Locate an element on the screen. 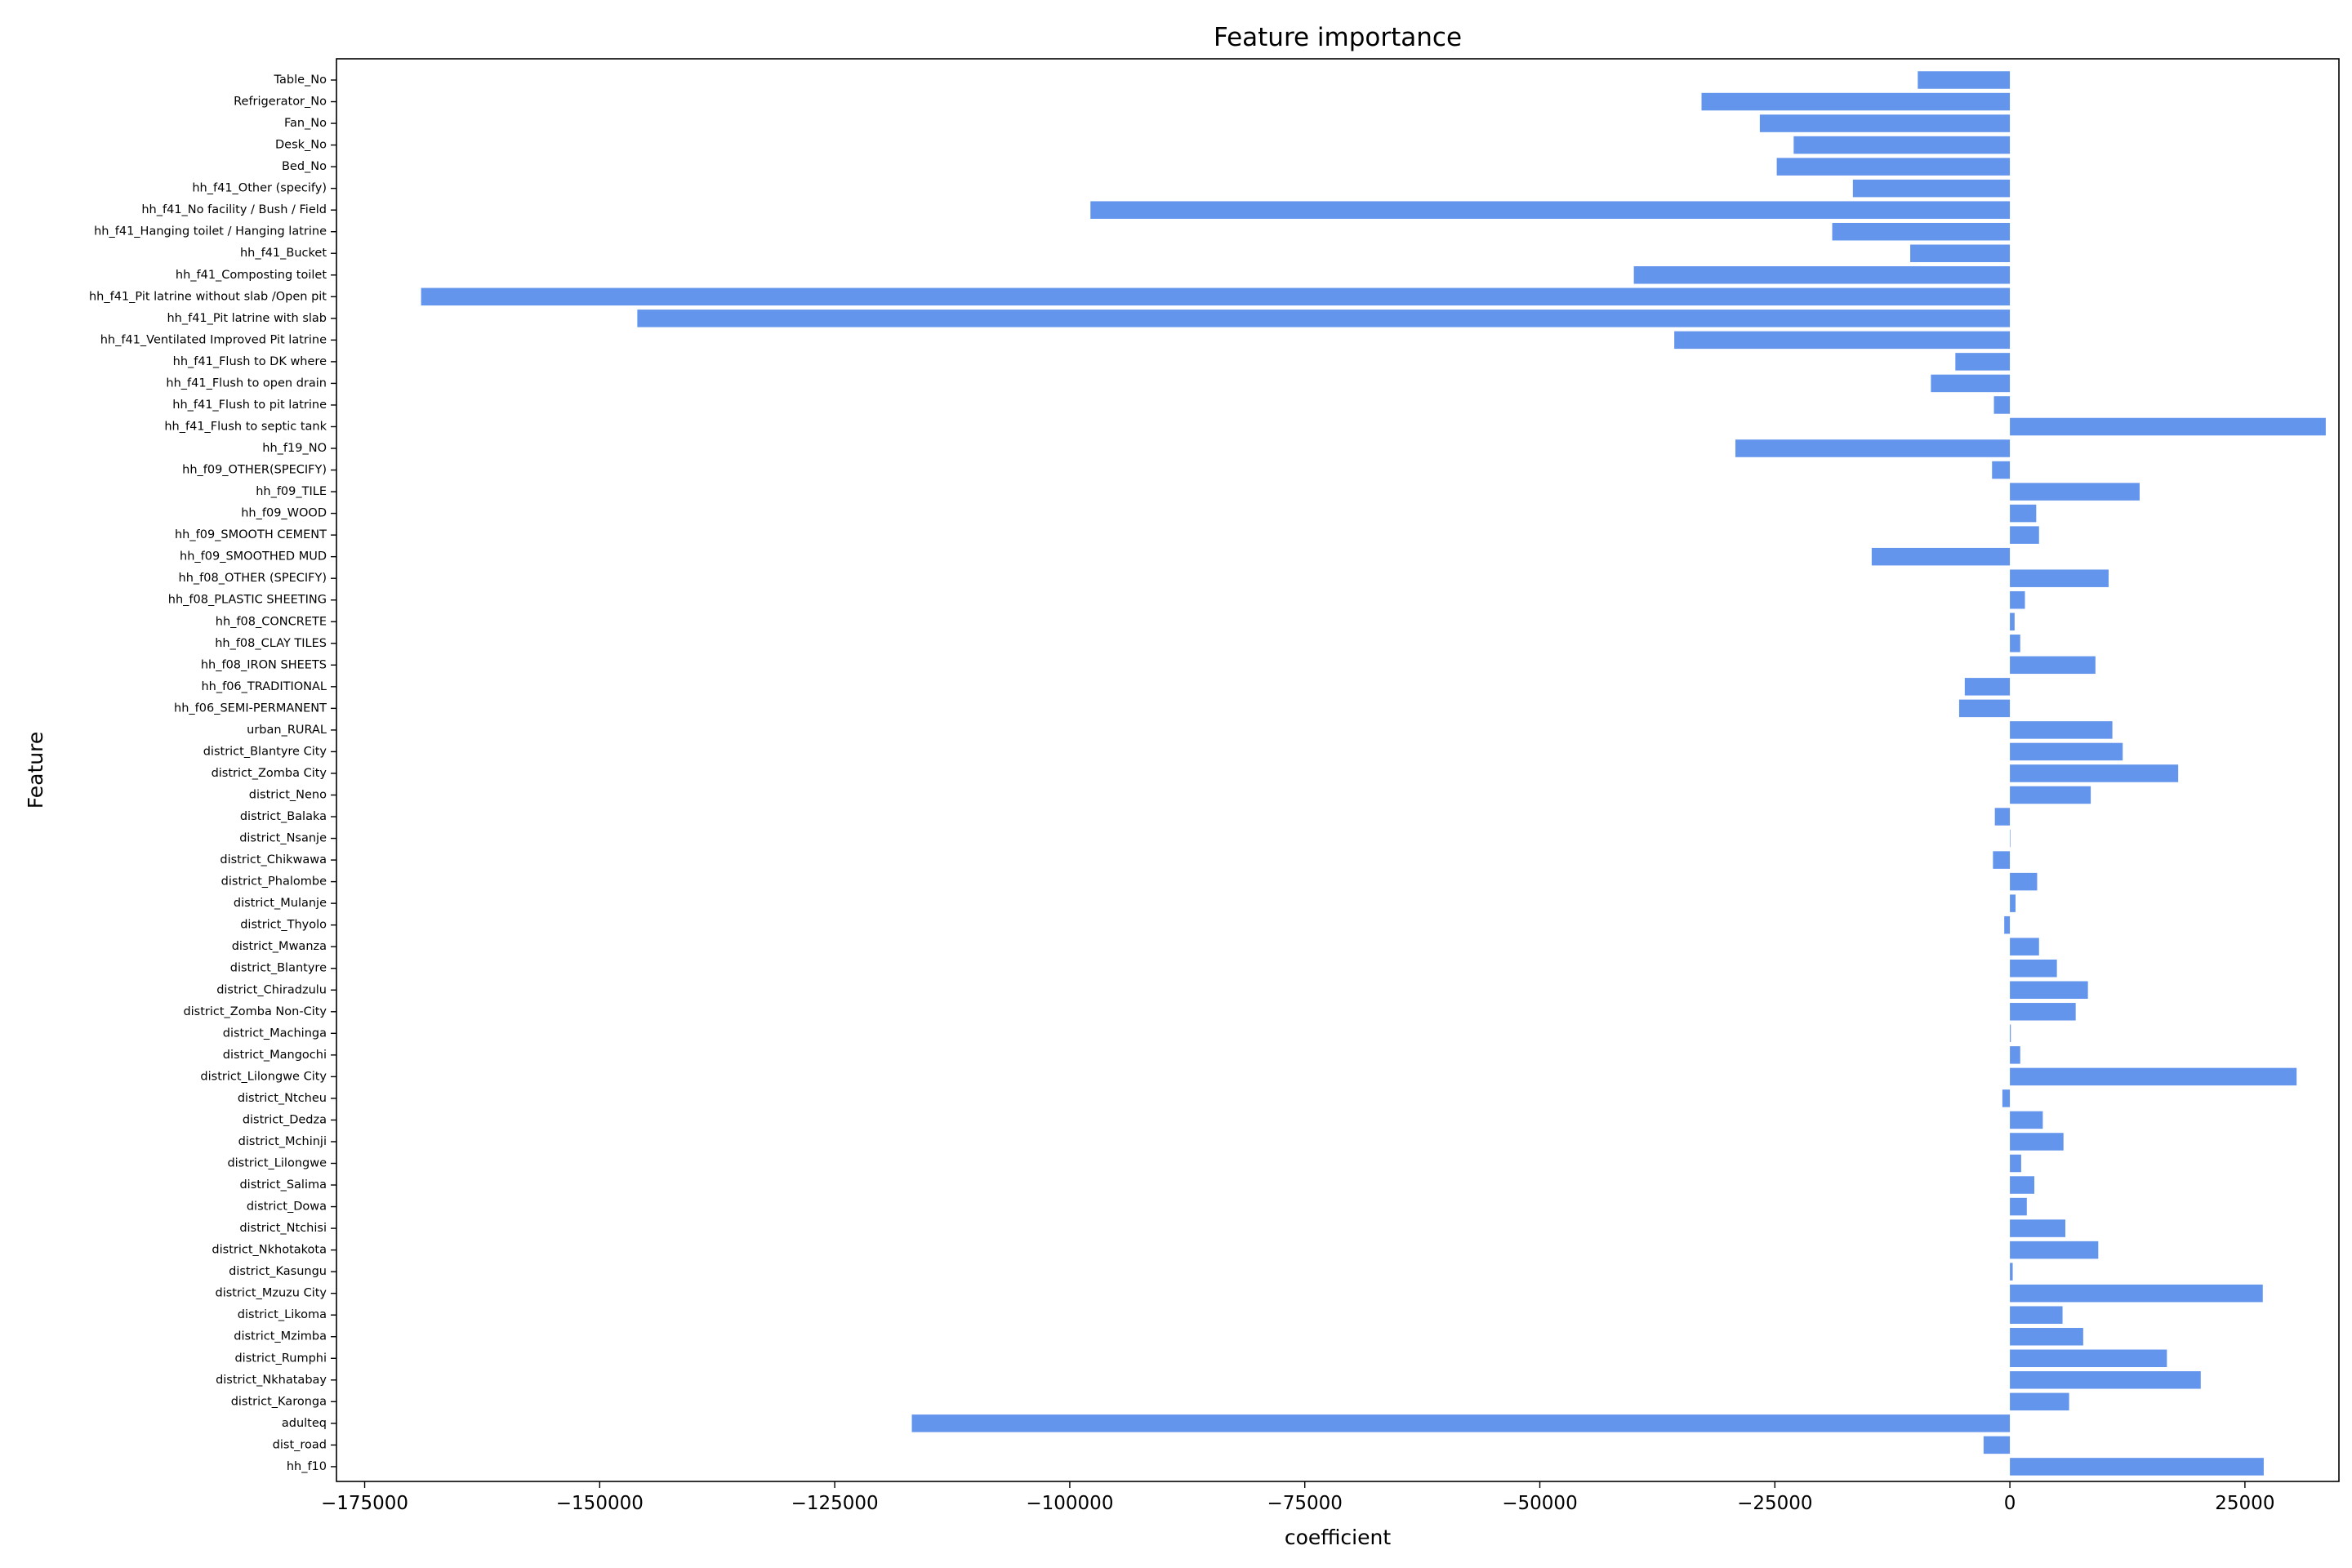 This screenshot has width=2352, height=1568. x-axis-label: coefficient is located at coordinates (1338, 1537).